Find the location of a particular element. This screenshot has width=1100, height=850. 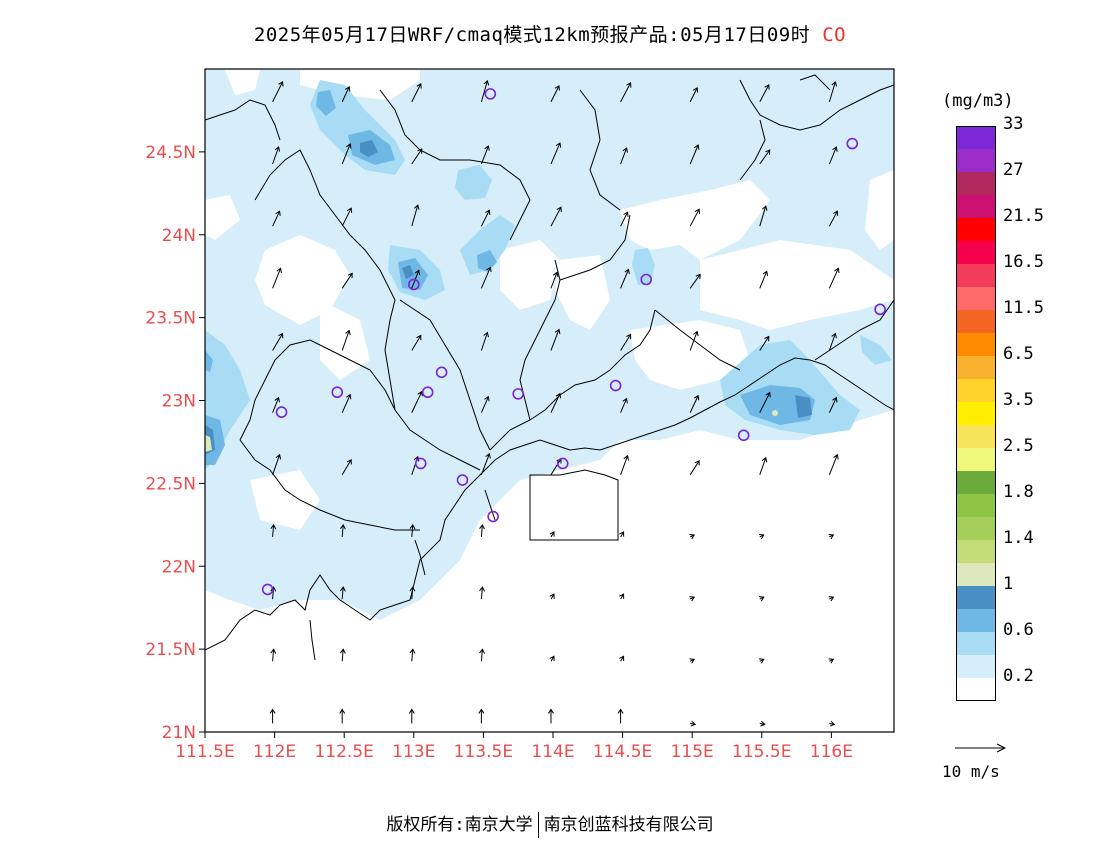

x-tick-label: 116E is located at coordinates (831, 752).